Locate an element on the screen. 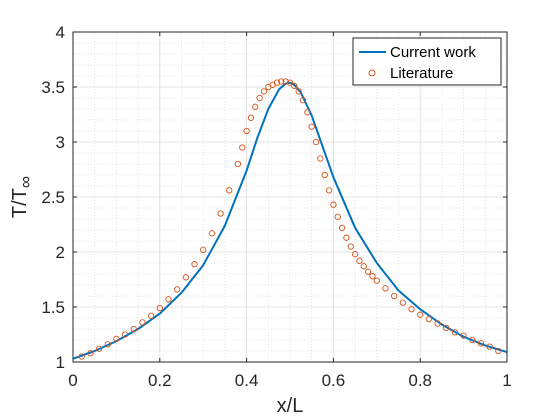 This screenshot has width=560, height=420. y-tick-label: 3.5 is located at coordinates (53, 87).